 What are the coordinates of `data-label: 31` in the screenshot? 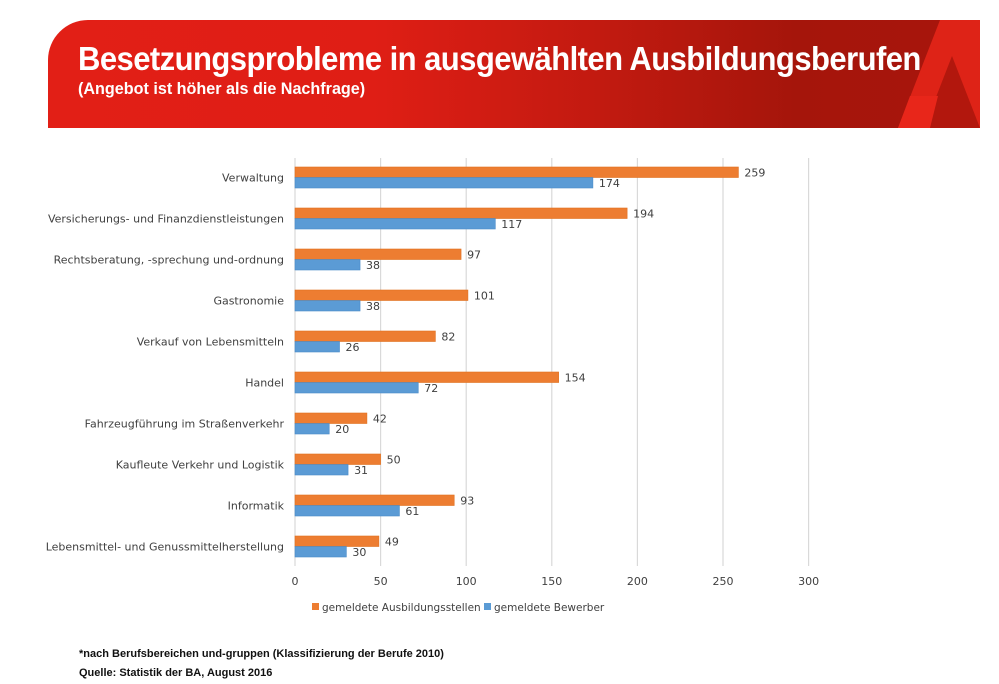 It's located at (361, 470).